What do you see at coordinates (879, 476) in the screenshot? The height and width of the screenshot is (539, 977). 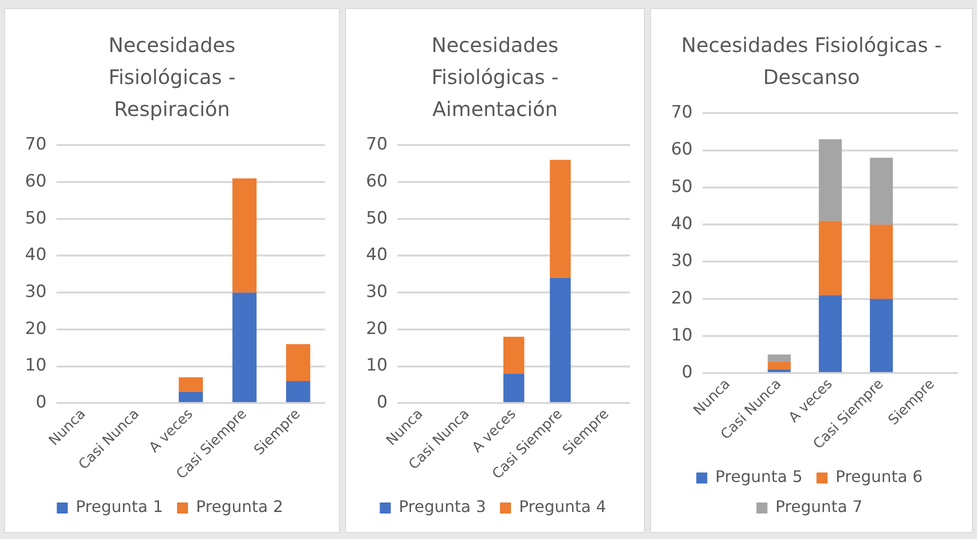 I see `legend-label: Pregunta 6` at bounding box center [879, 476].